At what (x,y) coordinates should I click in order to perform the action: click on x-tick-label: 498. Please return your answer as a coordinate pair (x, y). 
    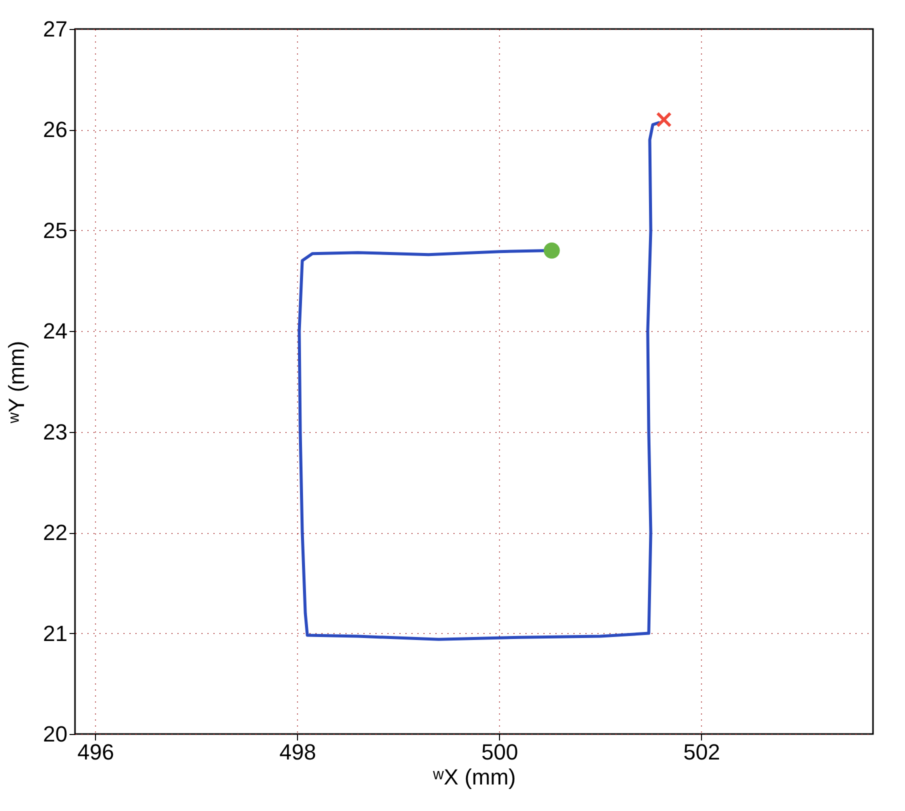
    Looking at the image, I should click on (297, 752).